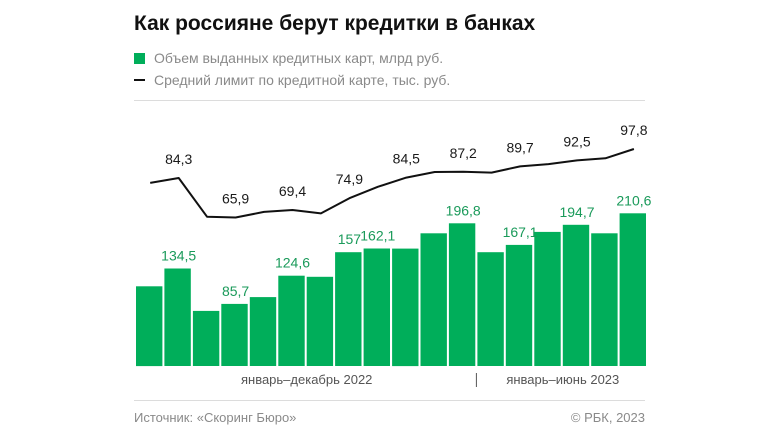 The image size is (780, 440). Describe the element at coordinates (633, 200) in the screenshot. I see `bar-value-label: 210,6` at that location.